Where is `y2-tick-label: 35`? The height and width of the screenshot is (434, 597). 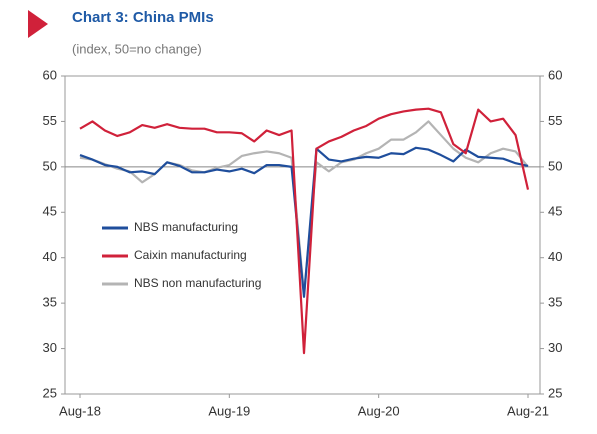 y2-tick-label: 35 is located at coordinates (555, 302).